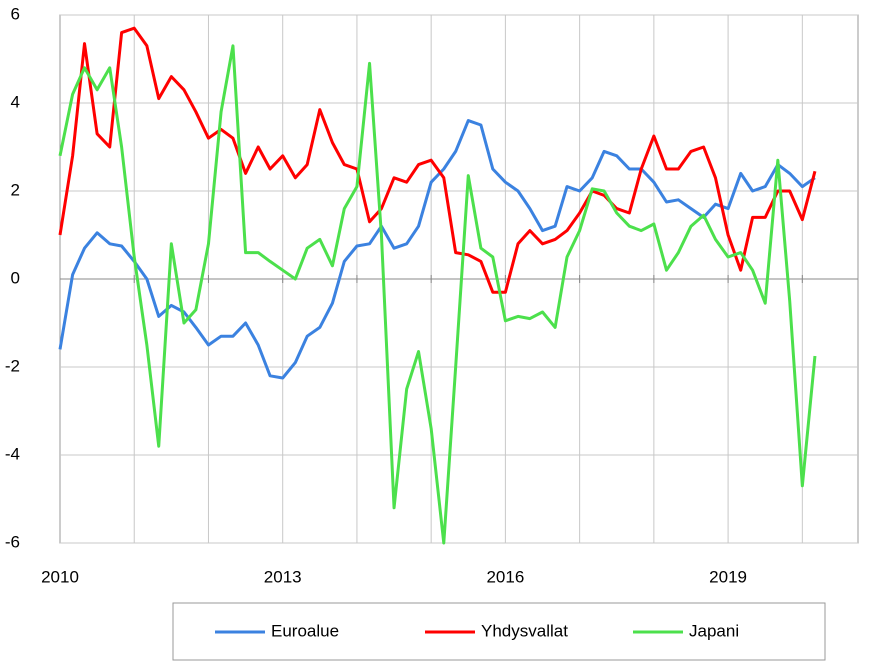 Image resolution: width=877 pixels, height=668 pixels. I want to click on y-tick-label: 6, so click(15, 13).